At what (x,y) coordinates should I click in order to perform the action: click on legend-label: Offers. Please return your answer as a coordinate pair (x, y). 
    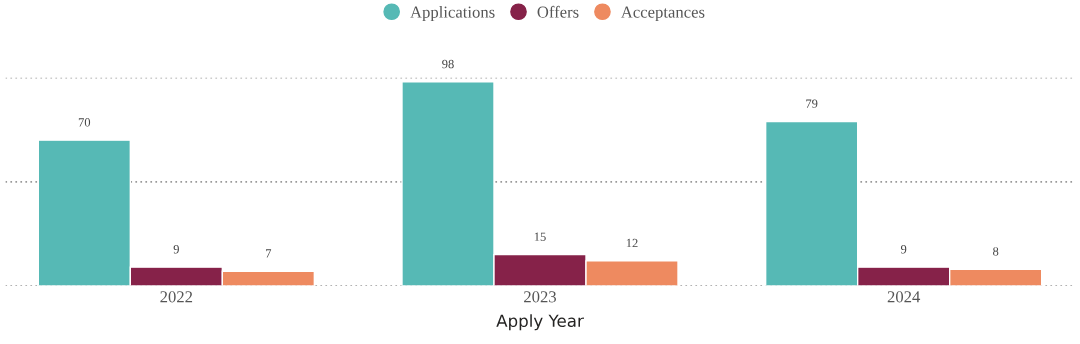
    Looking at the image, I should click on (558, 11).